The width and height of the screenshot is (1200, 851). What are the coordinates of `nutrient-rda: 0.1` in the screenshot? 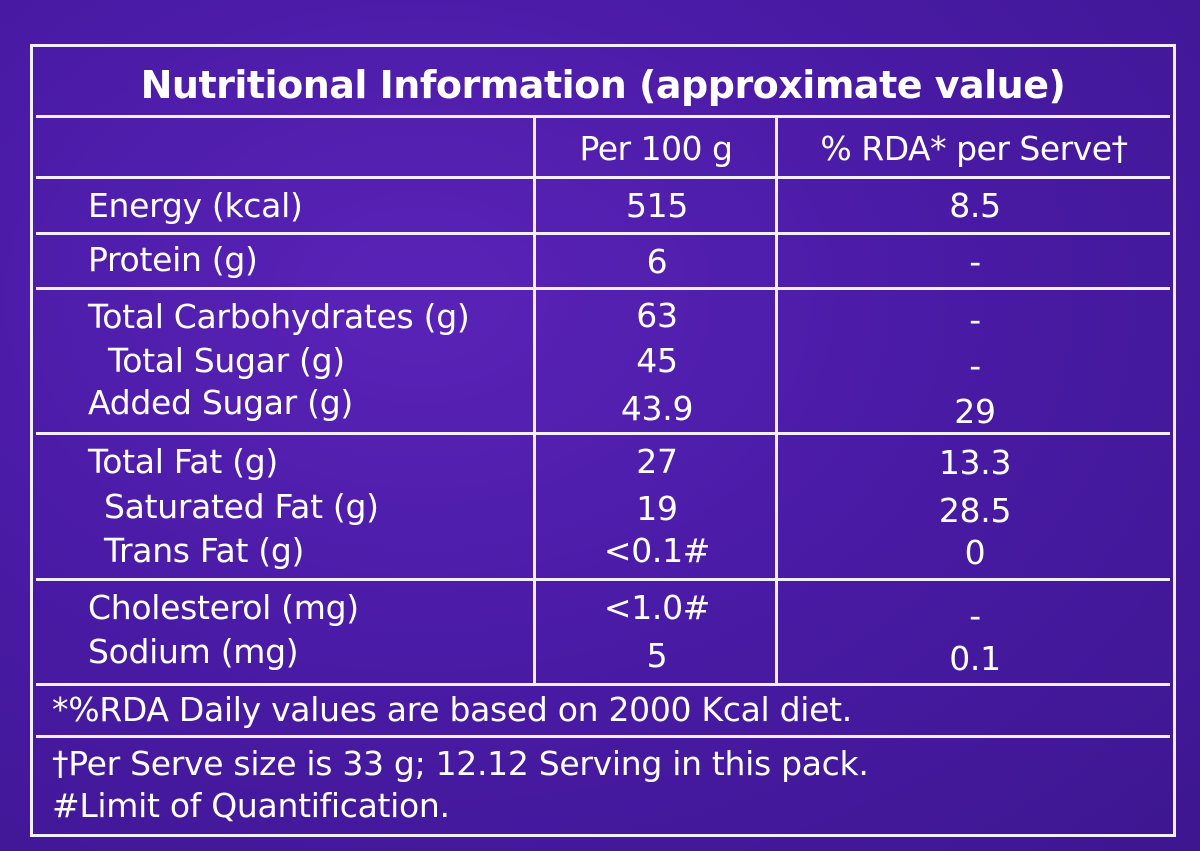 It's located at (975, 658).